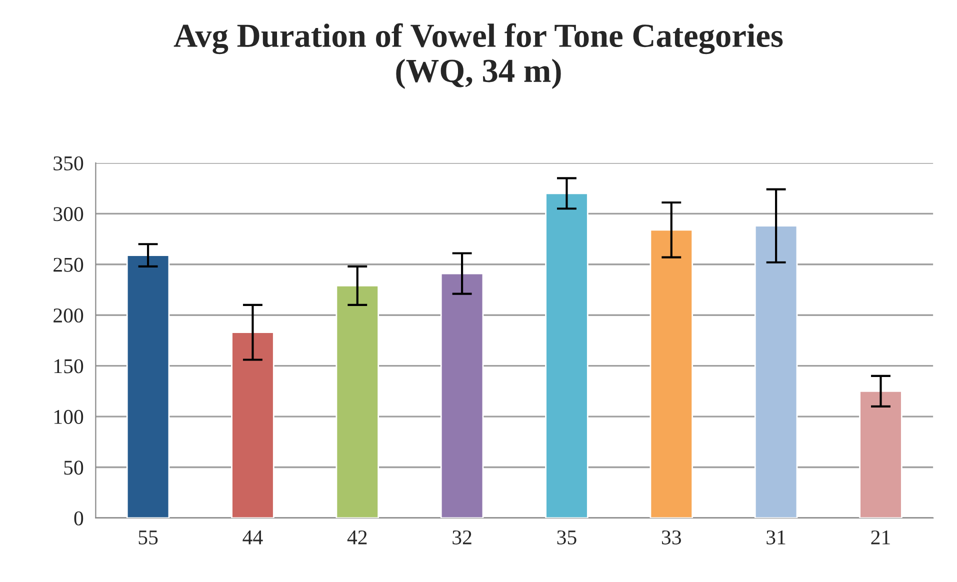 The width and height of the screenshot is (957, 582). What do you see at coordinates (462, 537) in the screenshot?
I see `x-tick-label: 32` at bounding box center [462, 537].